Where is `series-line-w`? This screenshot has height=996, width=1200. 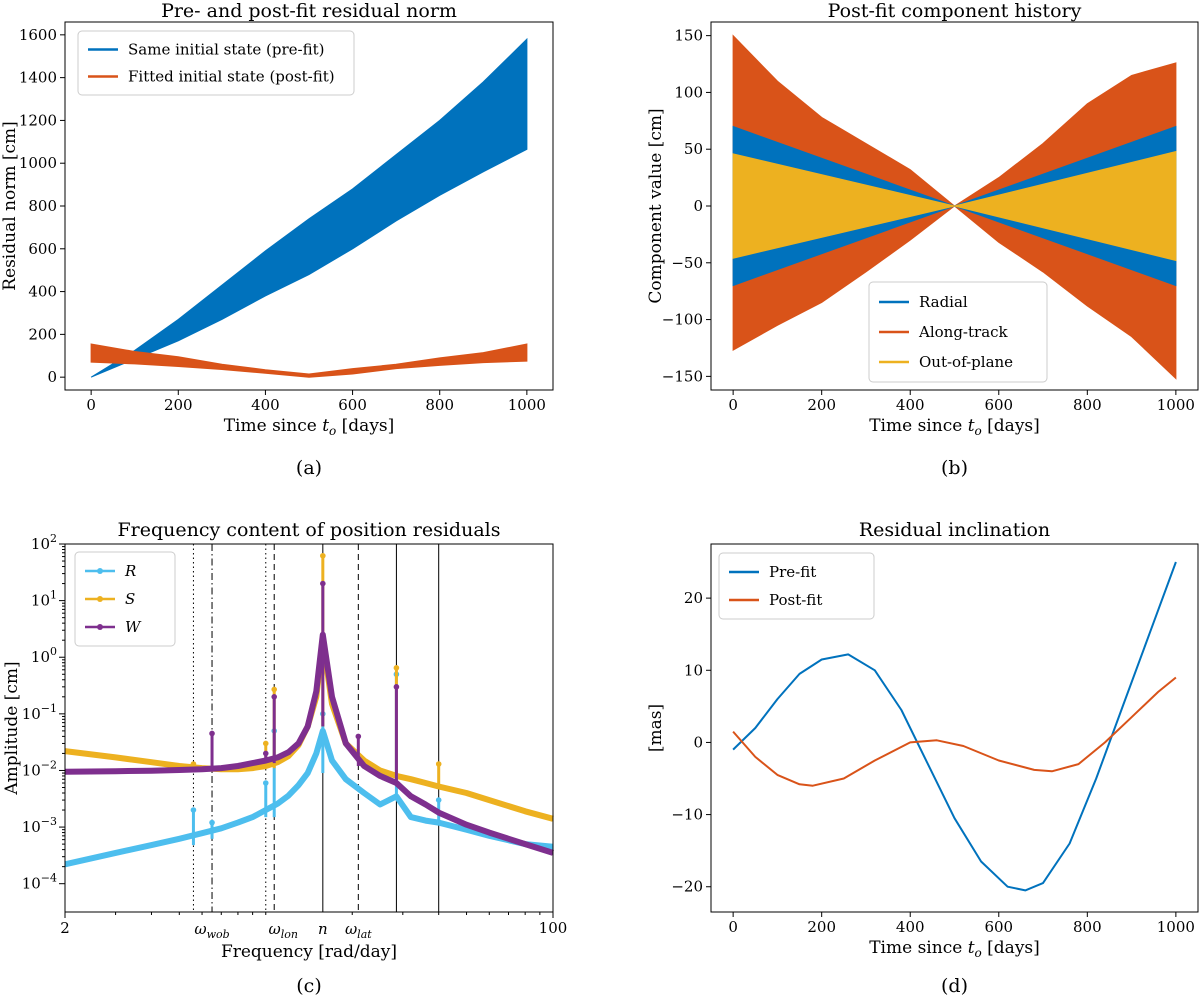 series-line-w is located at coordinates (309, 743).